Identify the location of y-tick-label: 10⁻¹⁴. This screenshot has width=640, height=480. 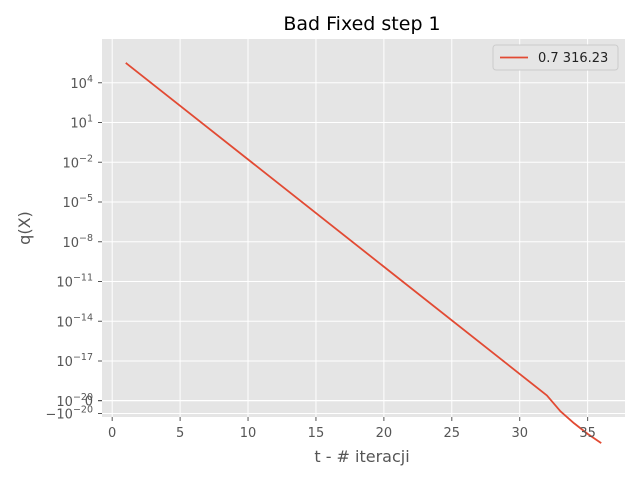
(74, 321).